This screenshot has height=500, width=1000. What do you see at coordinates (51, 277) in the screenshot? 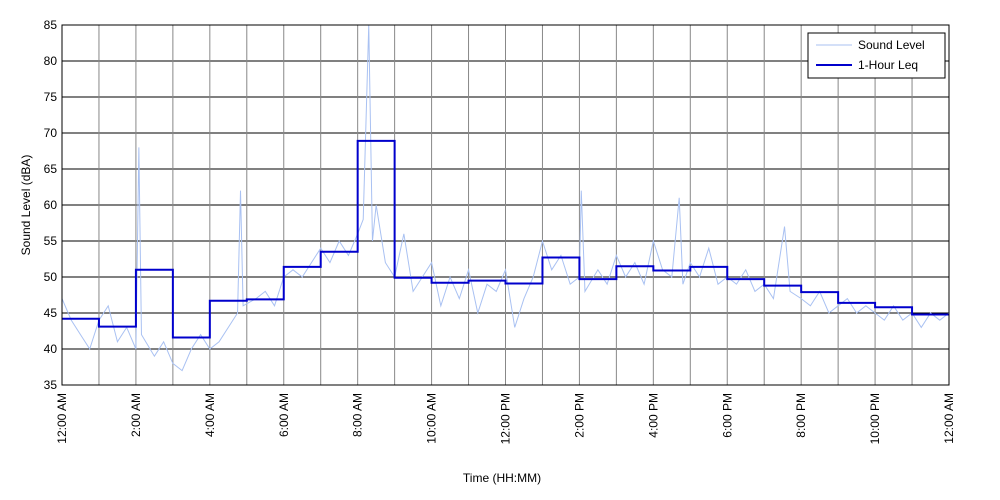
I see `y-tick-label: 50` at bounding box center [51, 277].